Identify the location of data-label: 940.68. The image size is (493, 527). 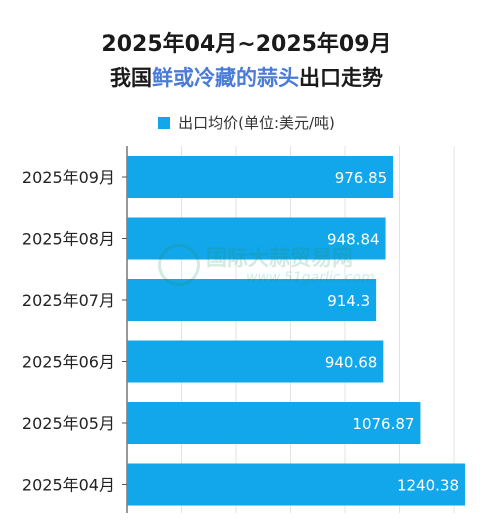
(351, 363).